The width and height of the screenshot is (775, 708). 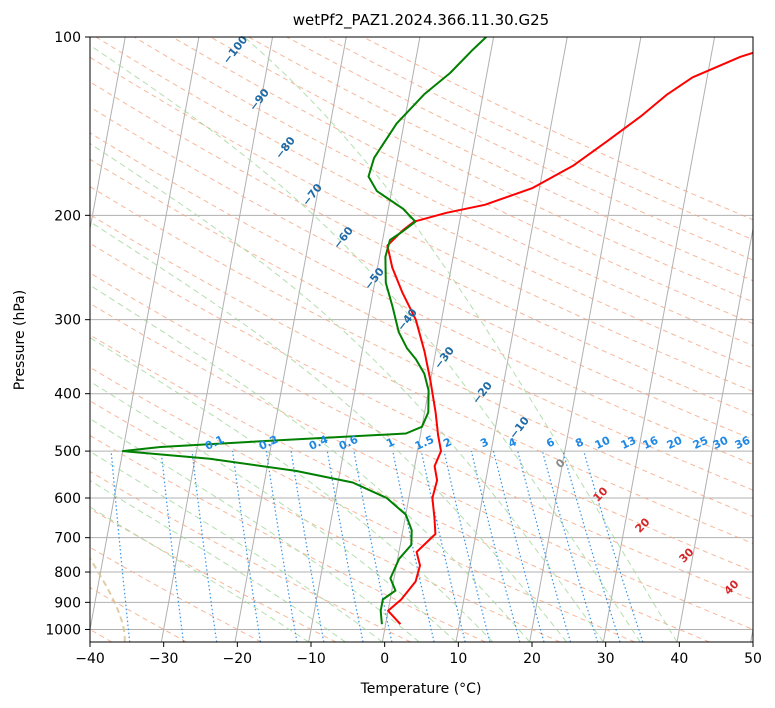 I want to click on x-tick-label: 0, so click(x=384, y=659).